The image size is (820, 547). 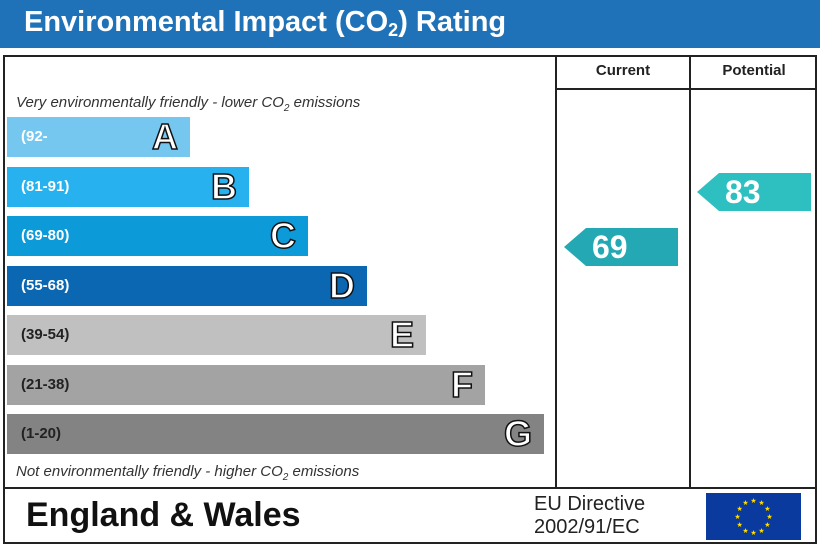 I want to click on band-range-label: (55-68), so click(x=45, y=285).